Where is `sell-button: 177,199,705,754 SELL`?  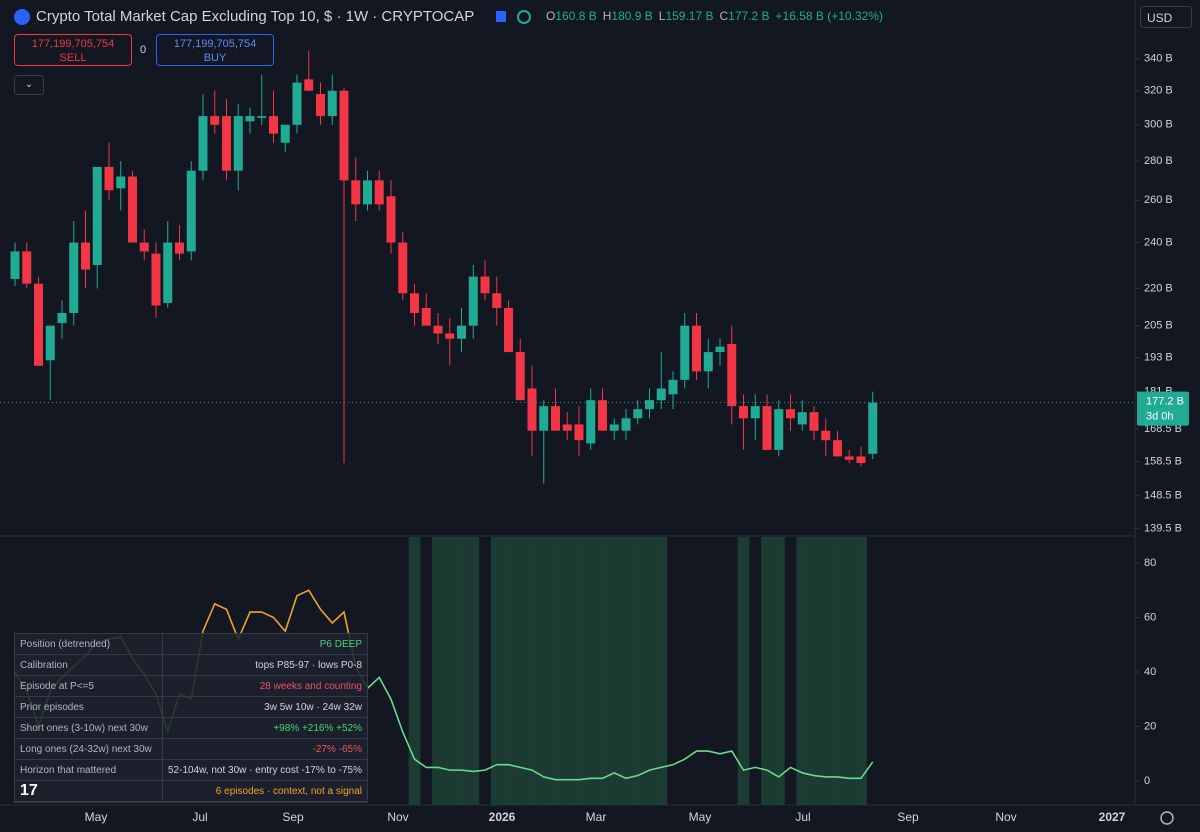
sell-button: 177,199,705,754 SELL is located at coordinates (73, 50).